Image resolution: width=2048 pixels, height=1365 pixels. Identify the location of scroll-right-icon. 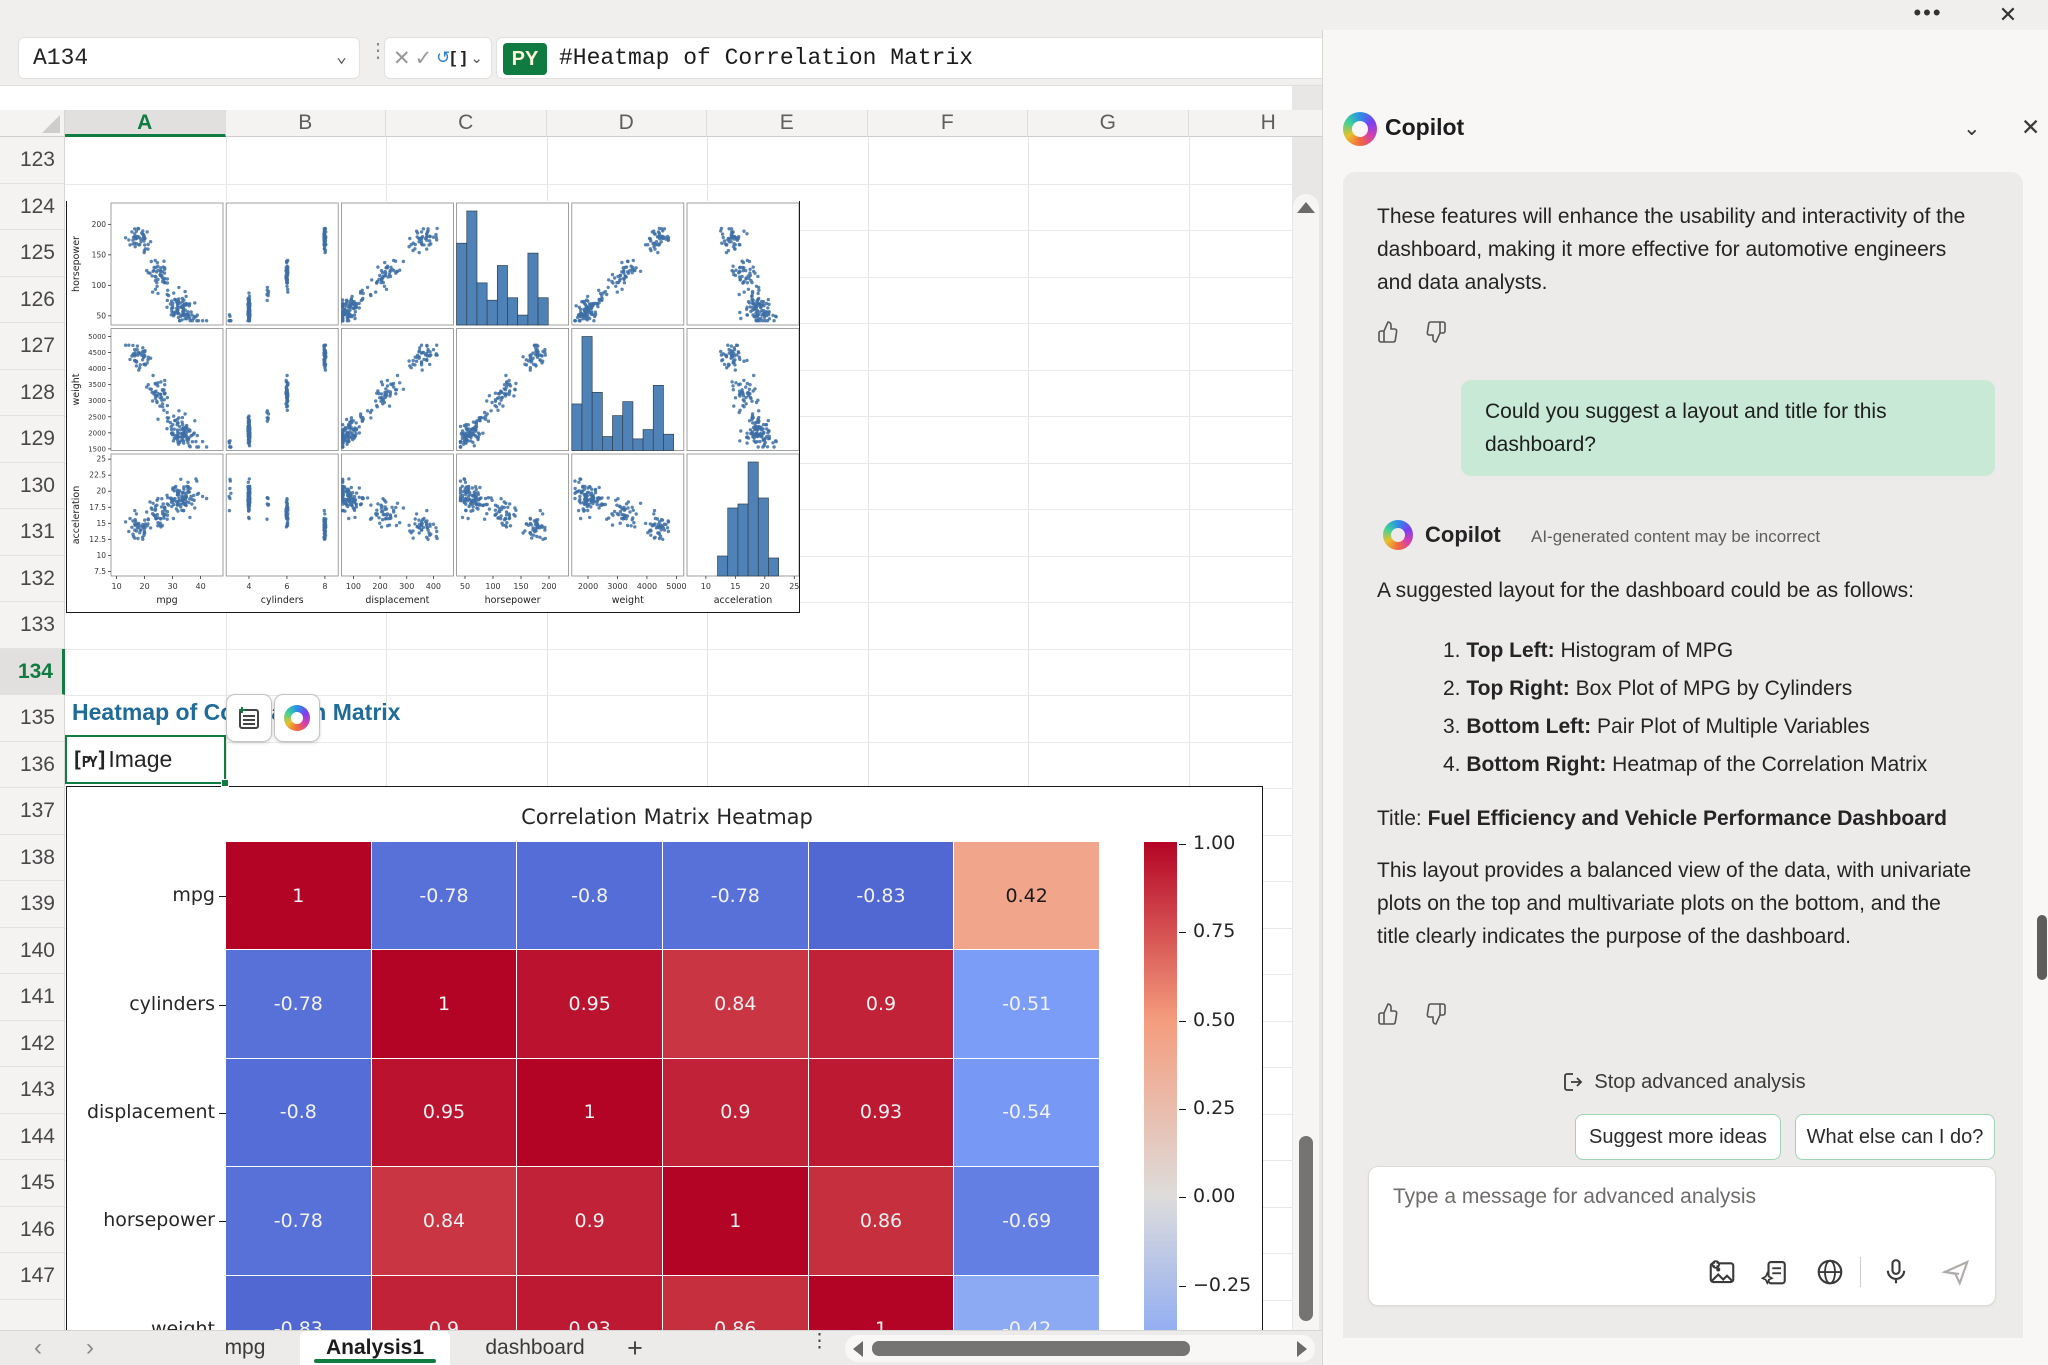
(1302, 1349).